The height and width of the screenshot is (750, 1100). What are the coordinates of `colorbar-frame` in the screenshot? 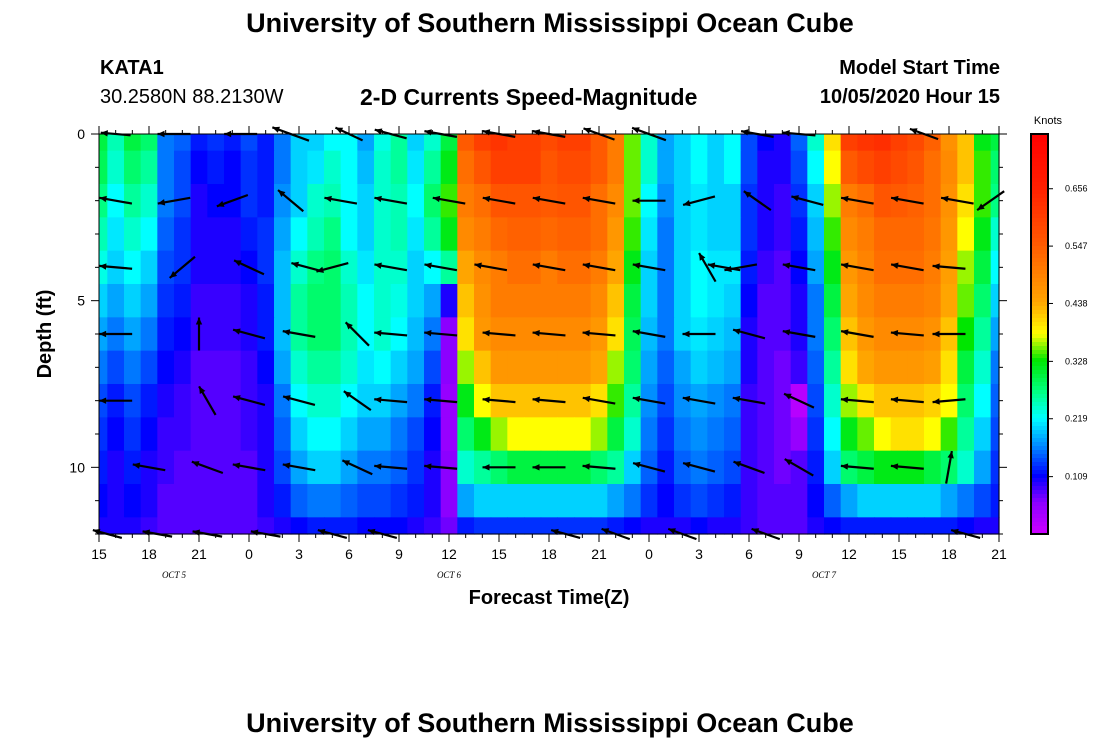 It's located at (1039, 334).